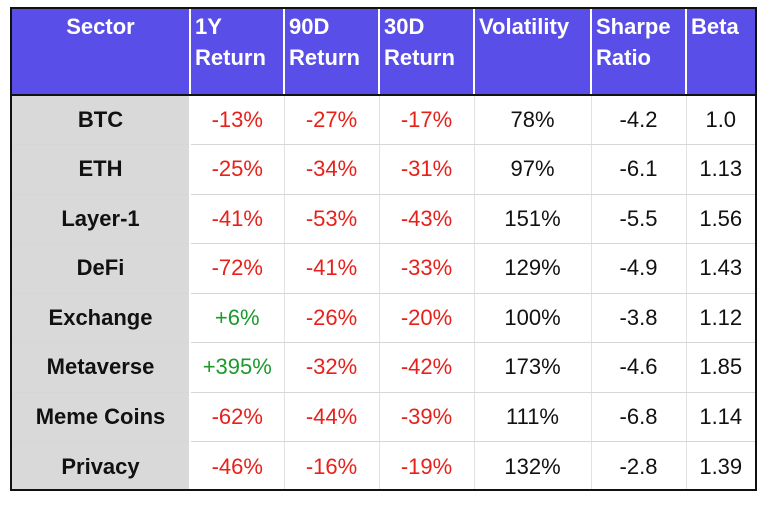  I want to click on return-30d-cell: -19%, so click(427, 465).